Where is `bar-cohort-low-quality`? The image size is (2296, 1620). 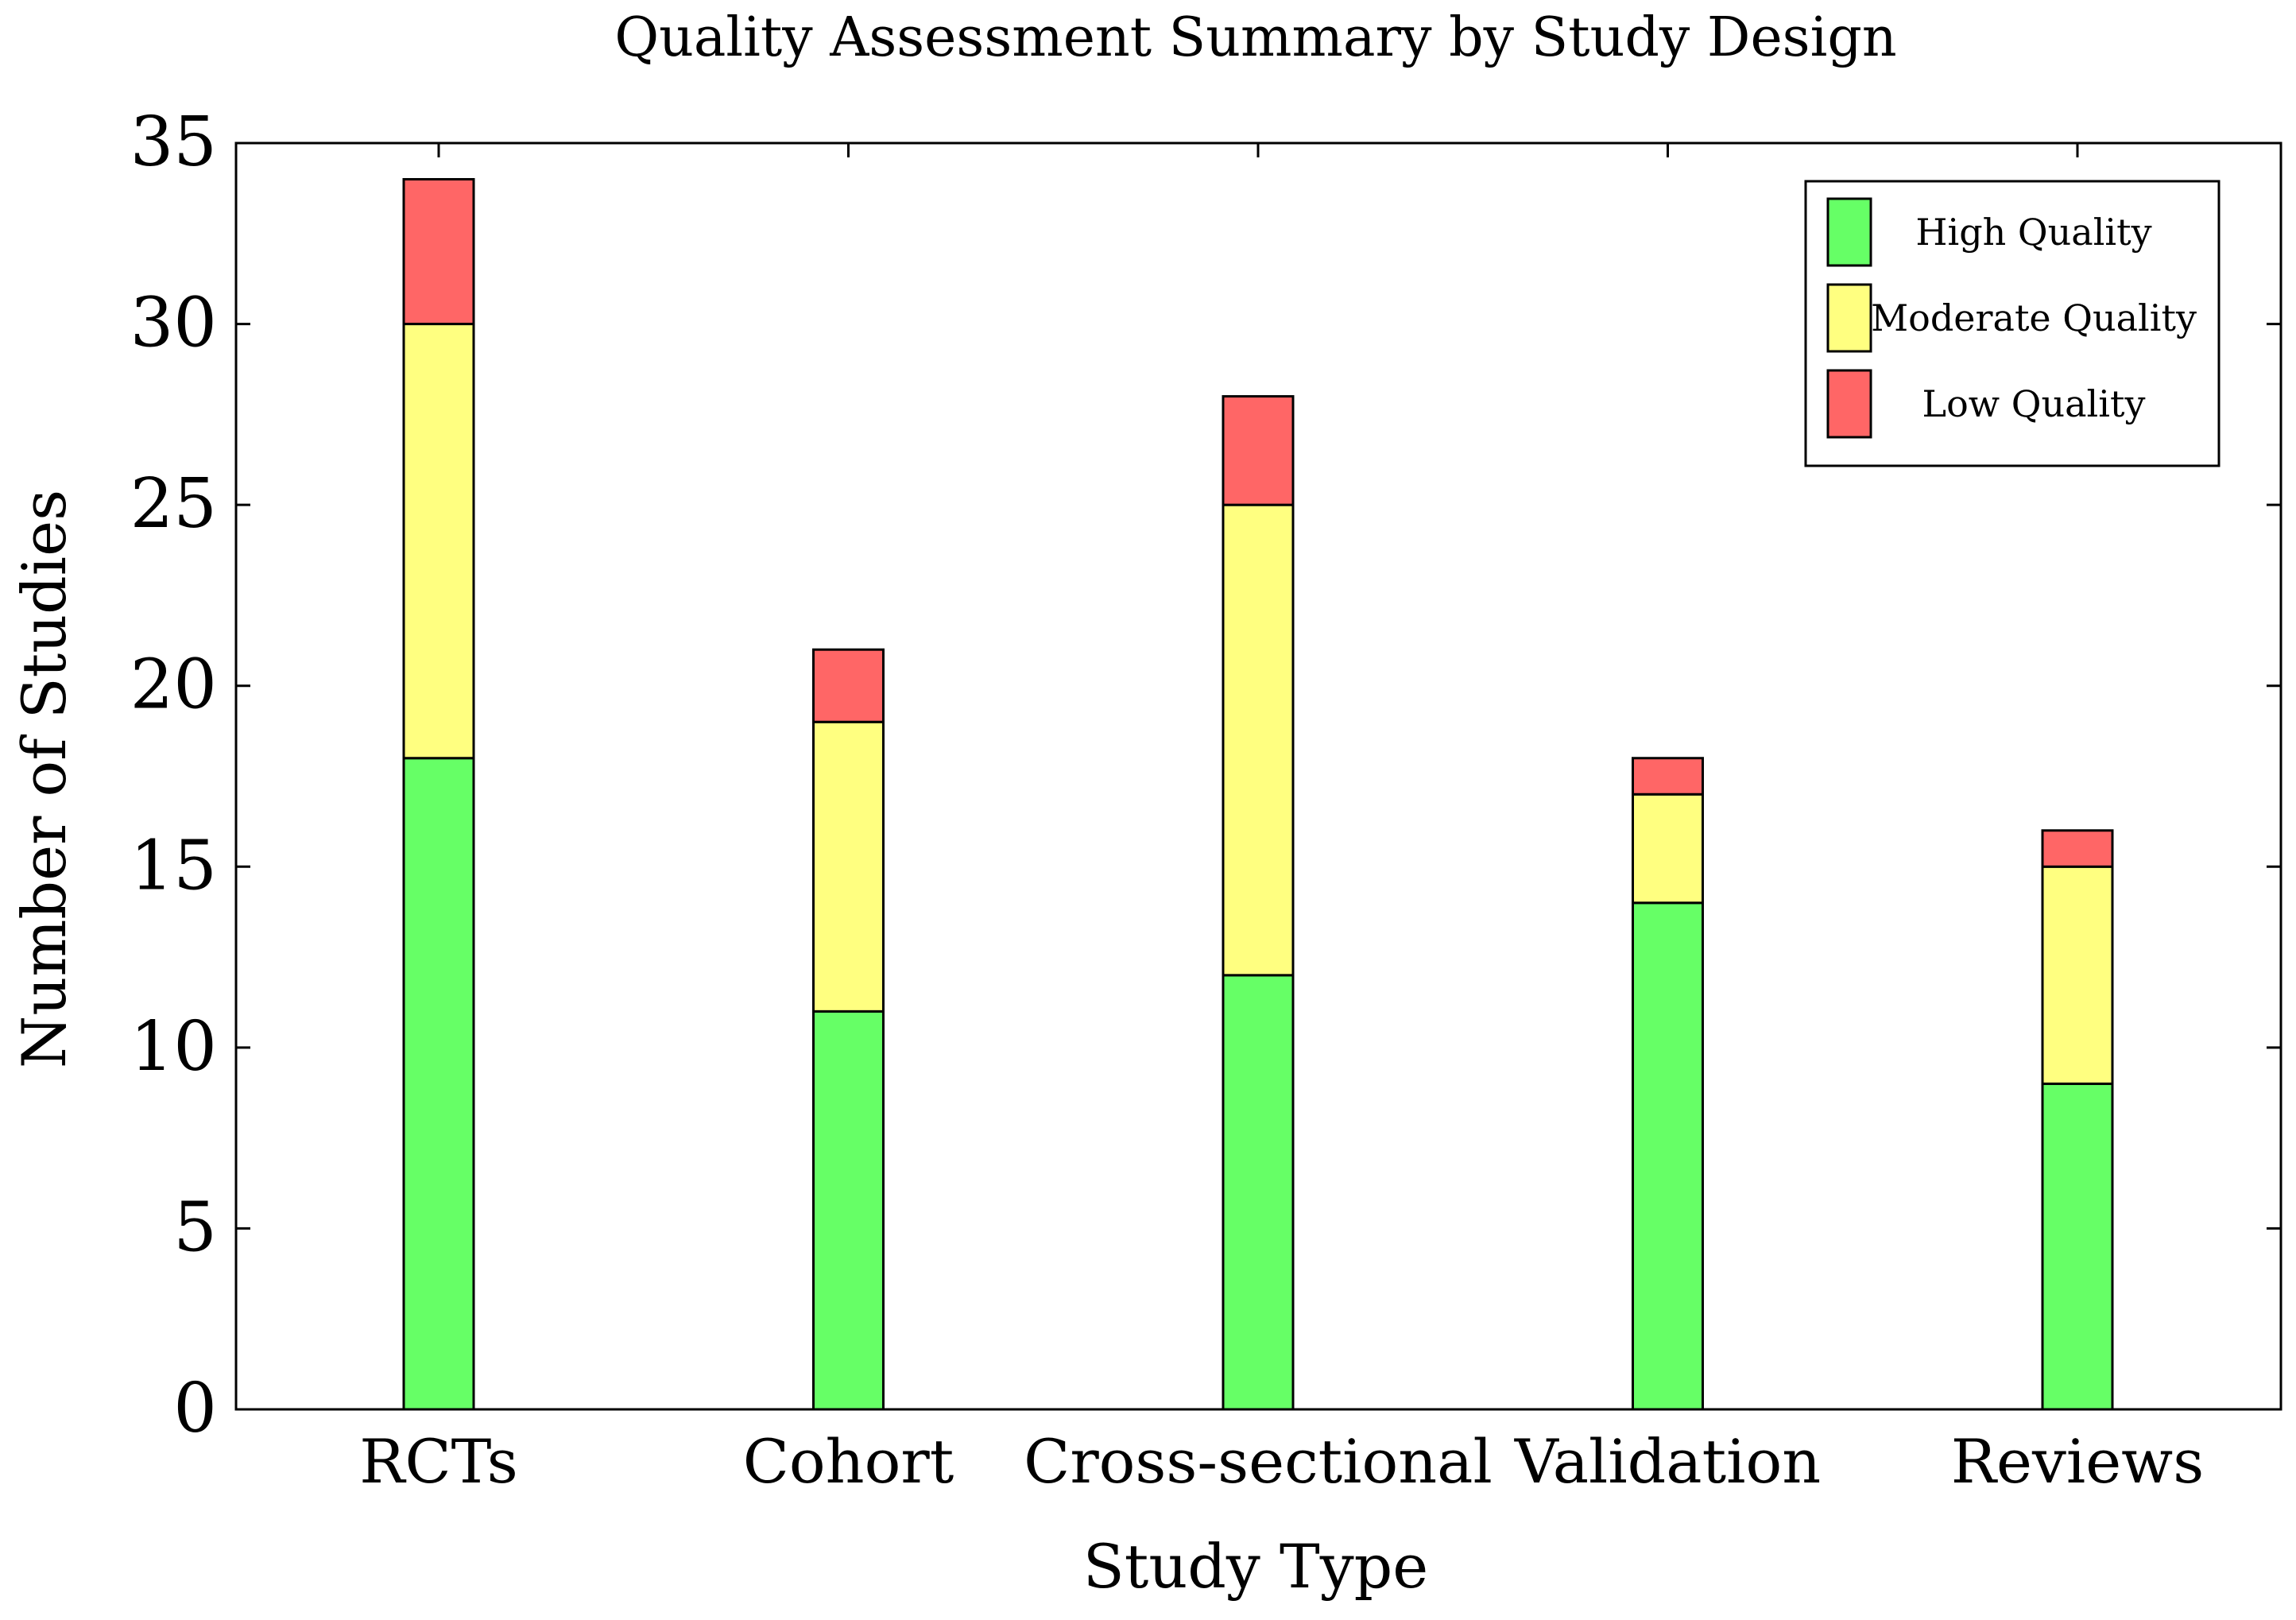
bar-cohort-low-quality is located at coordinates (848, 685).